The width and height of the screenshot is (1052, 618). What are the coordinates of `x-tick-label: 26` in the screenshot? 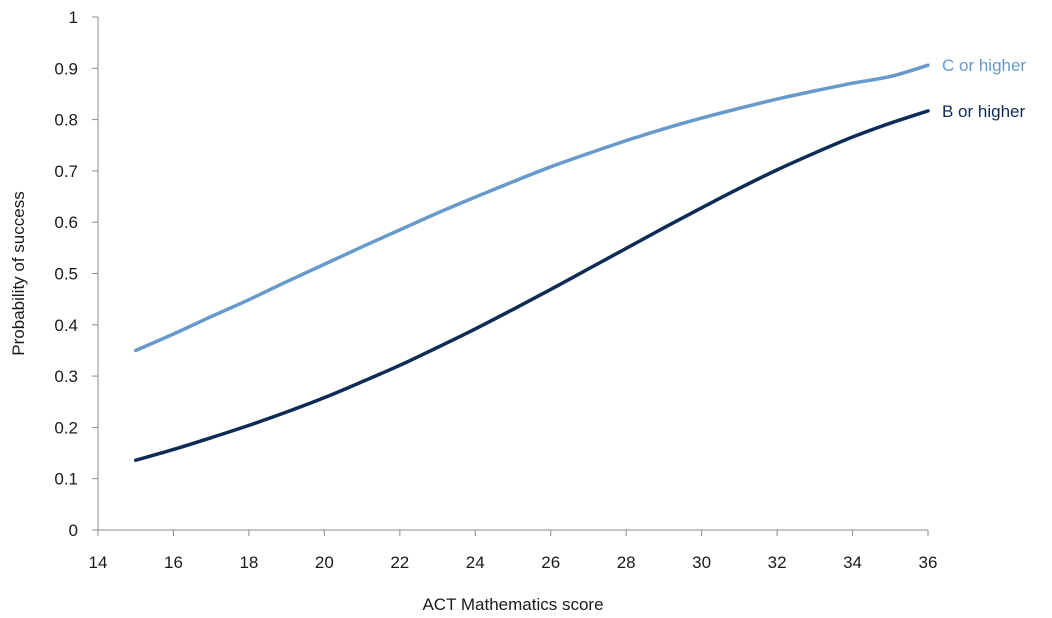 It's located at (550, 562).